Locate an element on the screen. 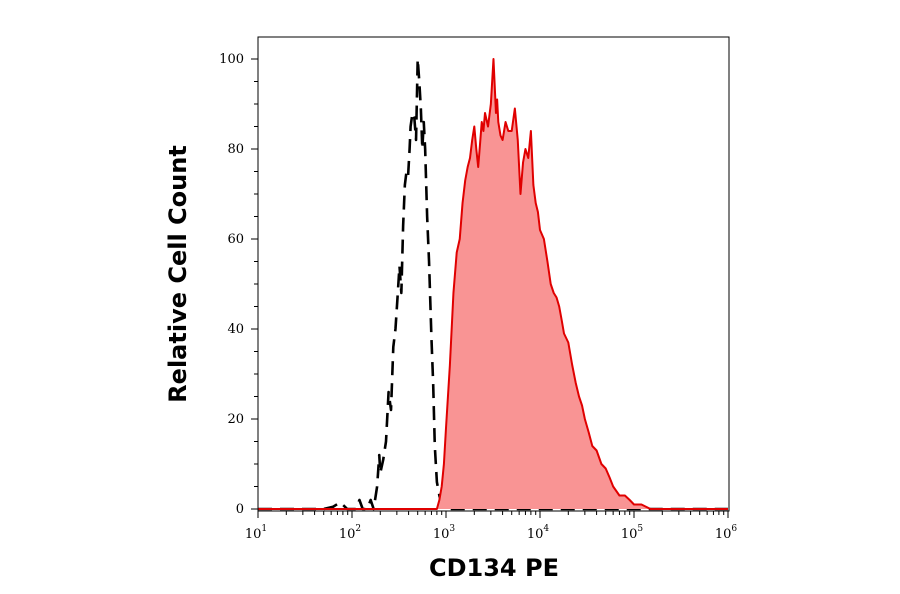 Image resolution: width=900 pixels, height=594 pixels. y-tick-label: 40 is located at coordinates (235, 329).